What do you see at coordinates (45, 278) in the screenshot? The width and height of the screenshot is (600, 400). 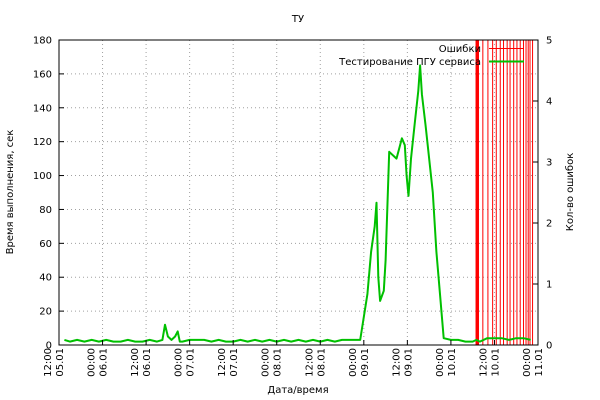 I see `y-tick-label: 40` at bounding box center [45, 278].